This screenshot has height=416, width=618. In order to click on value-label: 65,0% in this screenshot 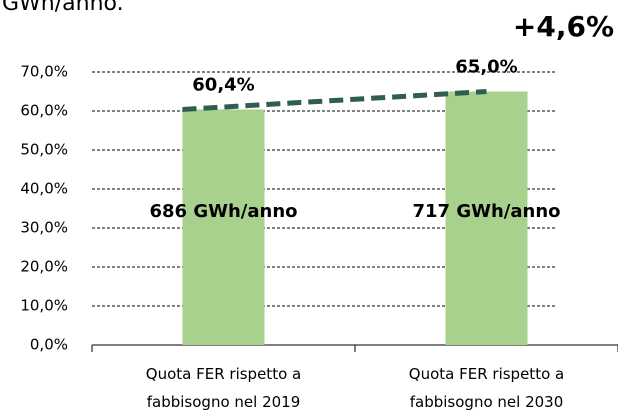, I will do `click(486, 67)`.